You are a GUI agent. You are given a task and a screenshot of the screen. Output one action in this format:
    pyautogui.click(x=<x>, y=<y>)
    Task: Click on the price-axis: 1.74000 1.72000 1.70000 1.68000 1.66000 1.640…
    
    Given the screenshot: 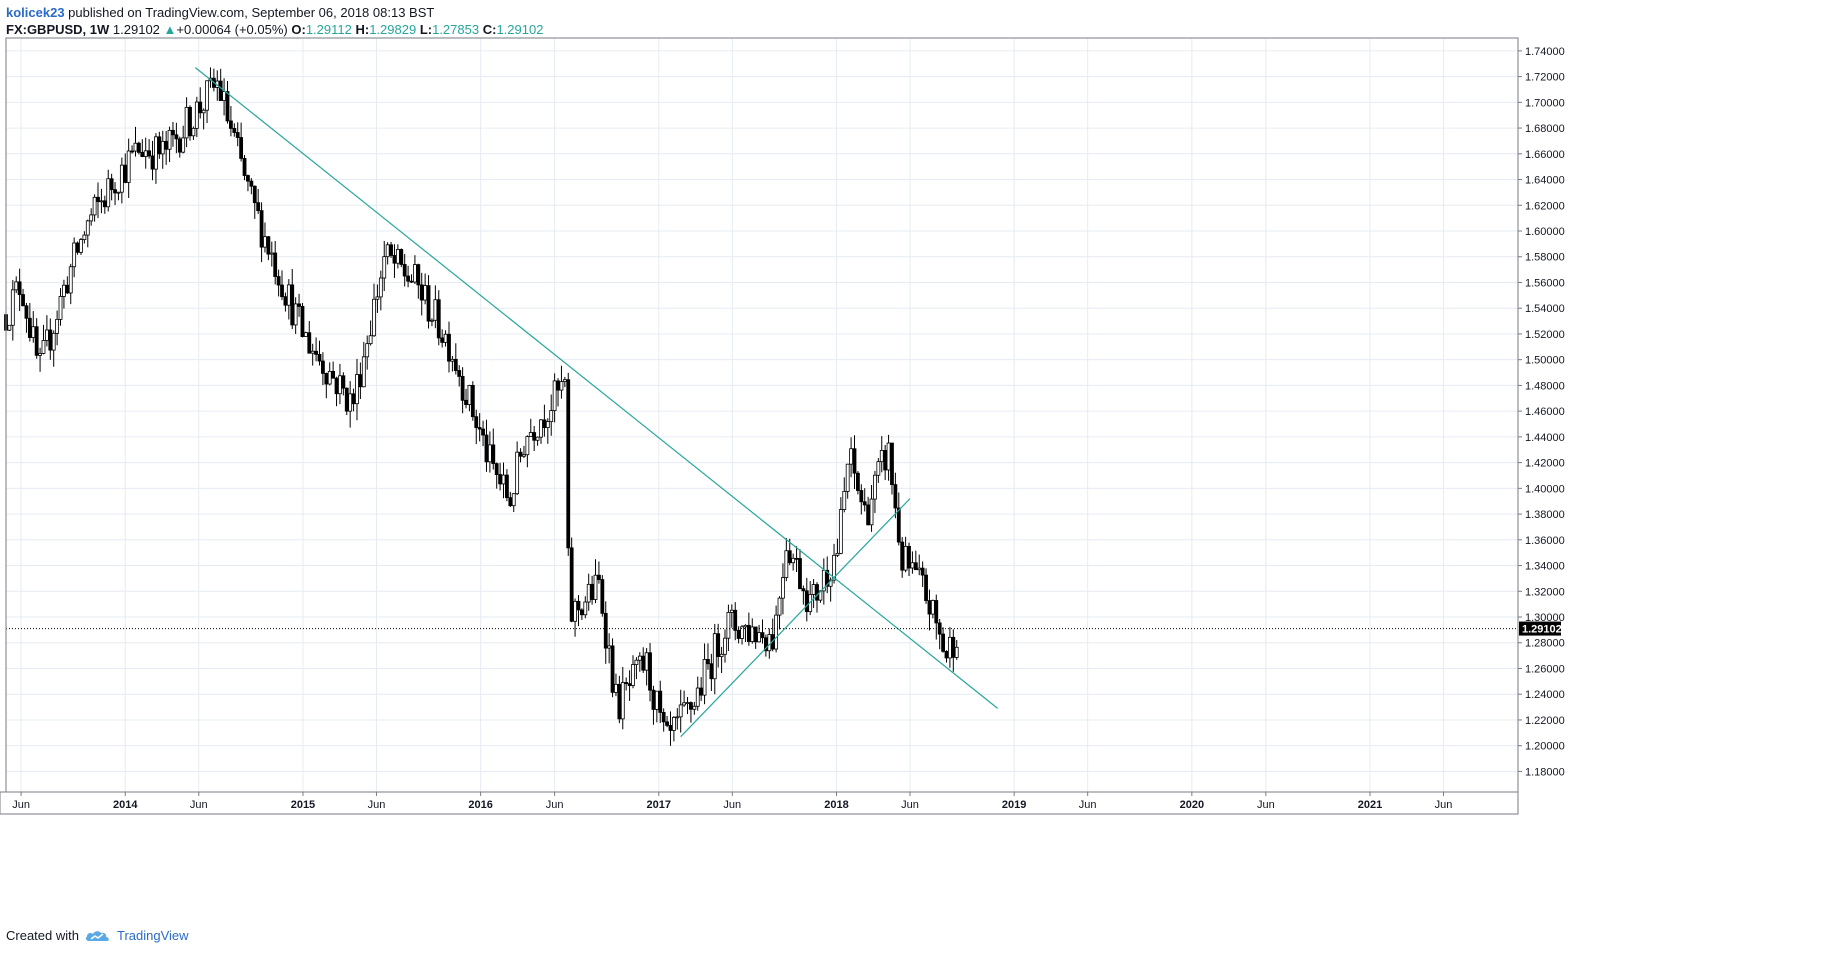 What is the action you would take?
    pyautogui.click(x=1541, y=412)
    